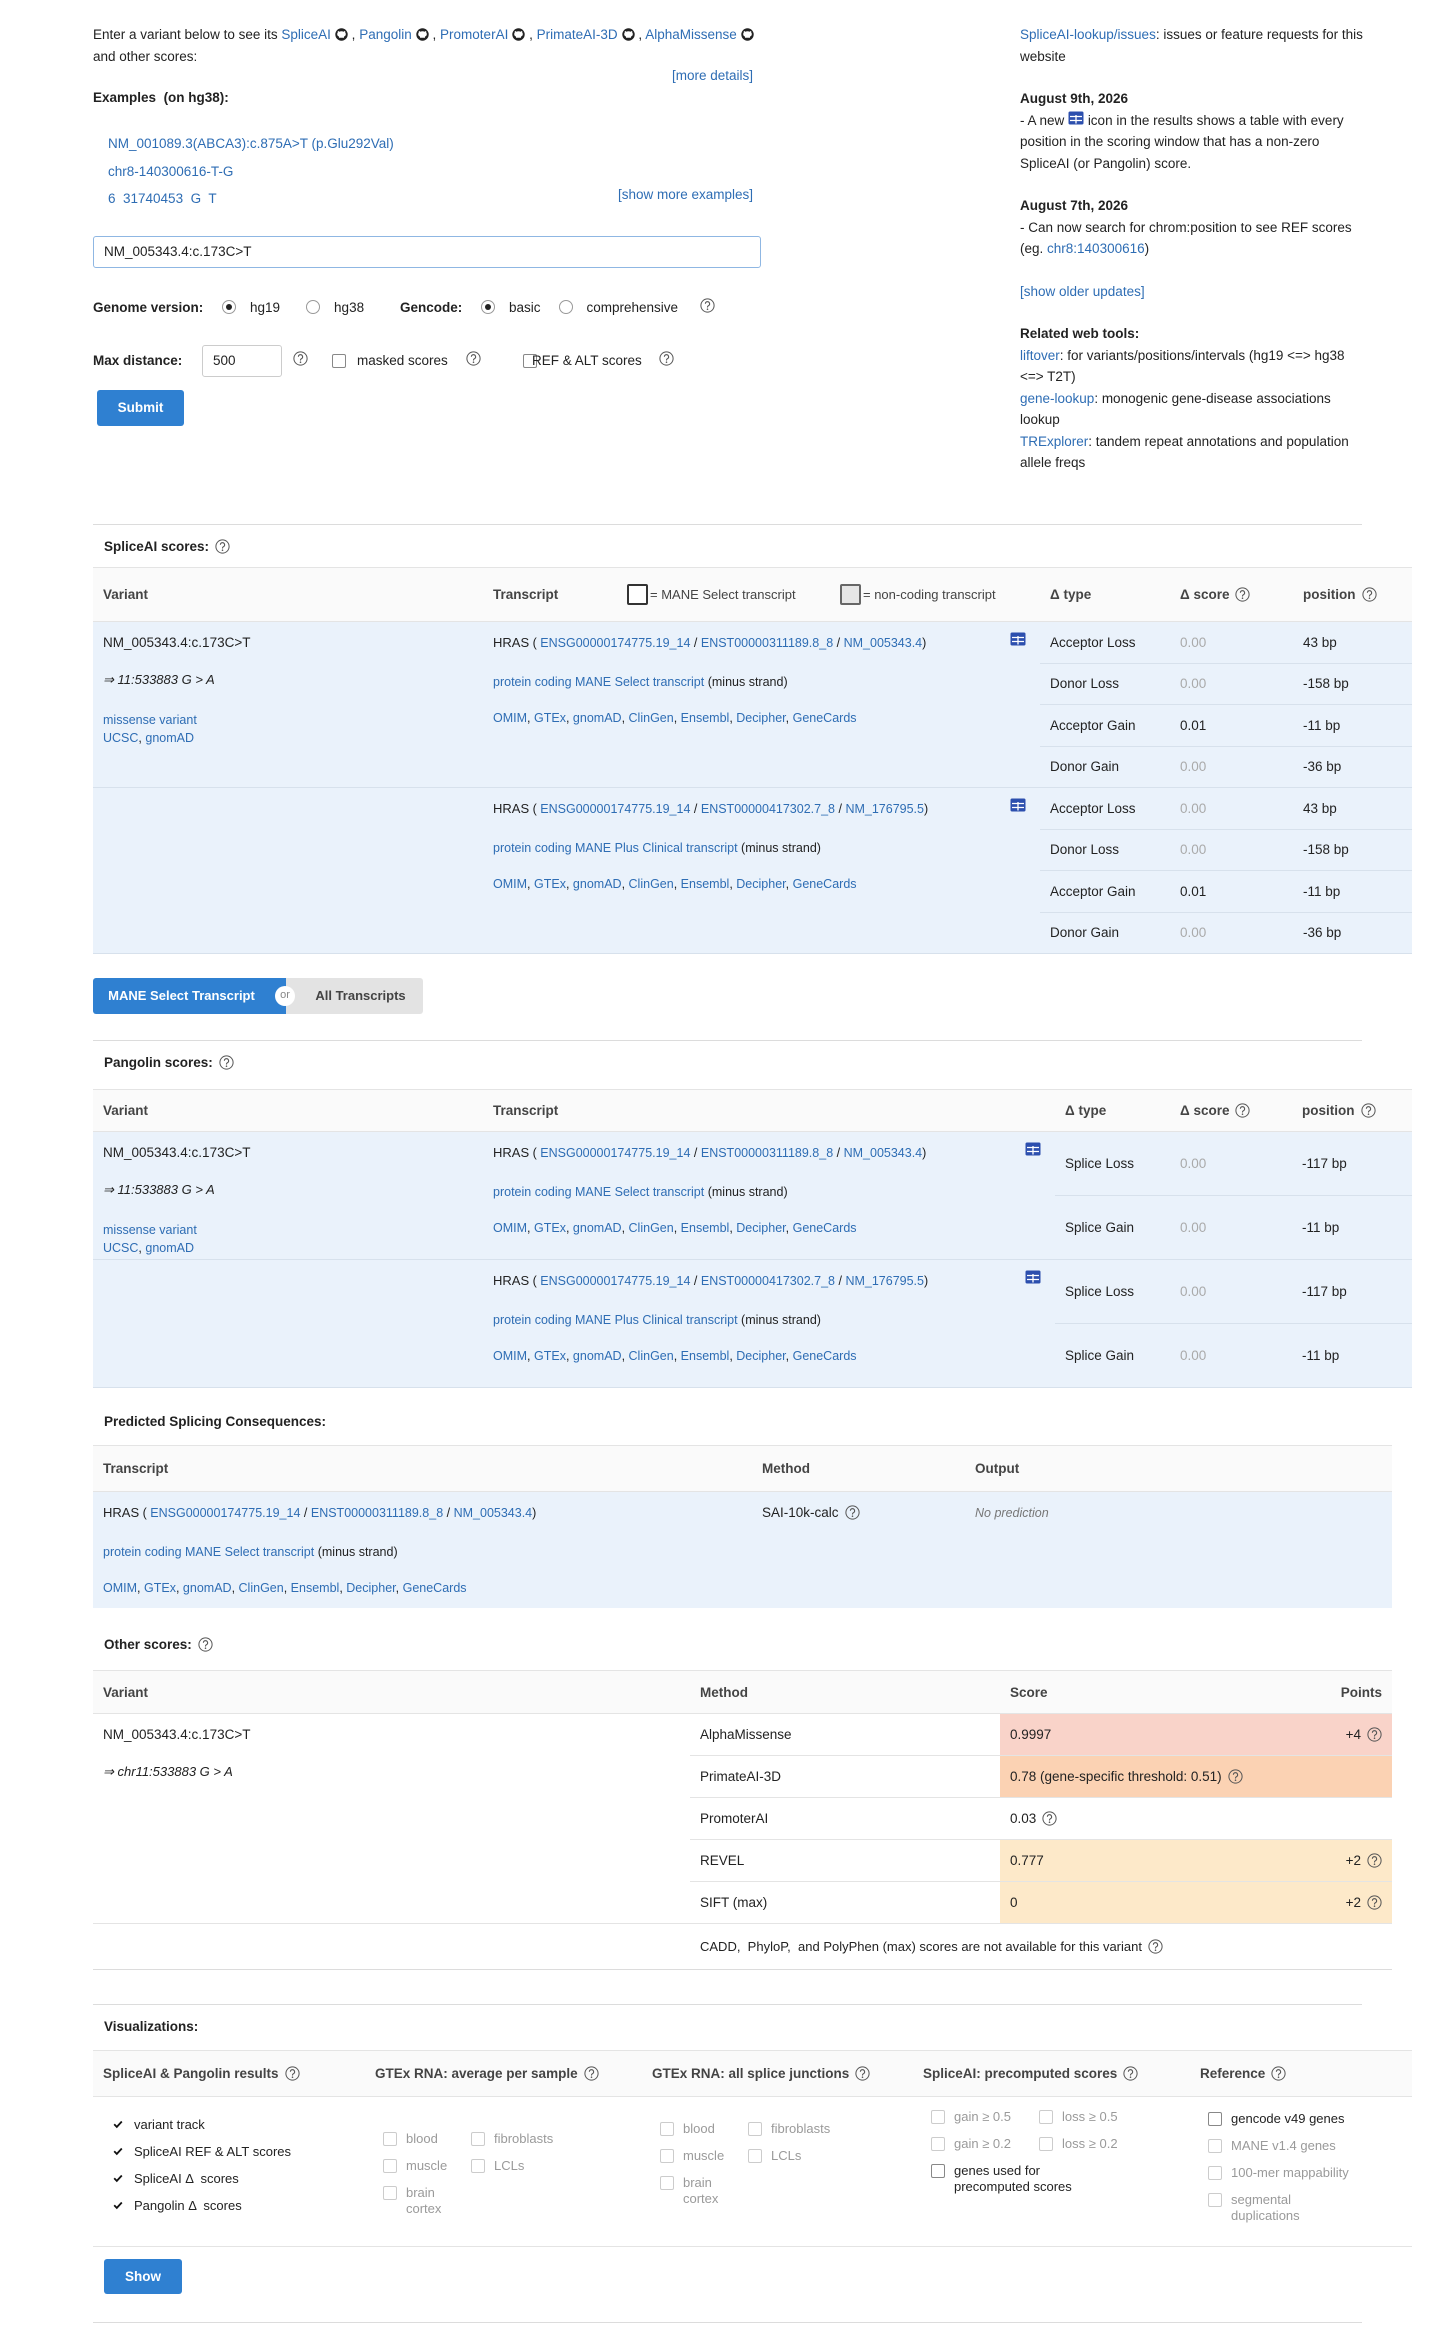 Image resolution: width=1454 pixels, height=2326 pixels. I want to click on example-link: chr8-140300616-T-G, so click(171, 171).